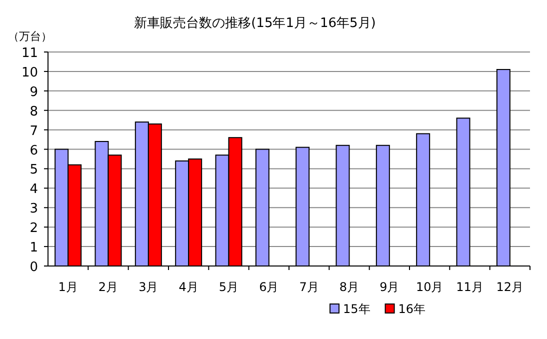 This screenshot has width=547, height=339. What do you see at coordinates (34, 228) in the screenshot?
I see `y-tick-label: 2` at bounding box center [34, 228].